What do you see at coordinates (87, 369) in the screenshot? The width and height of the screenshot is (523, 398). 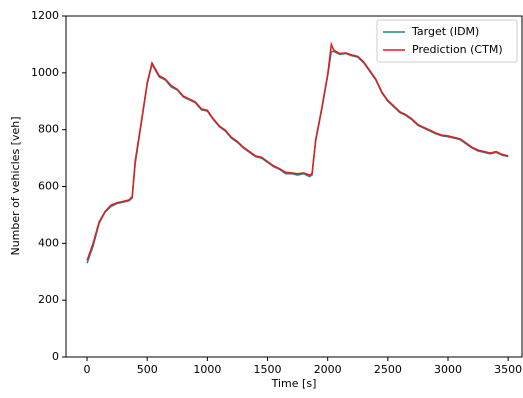 I see `x-tick-label: 0` at bounding box center [87, 369].